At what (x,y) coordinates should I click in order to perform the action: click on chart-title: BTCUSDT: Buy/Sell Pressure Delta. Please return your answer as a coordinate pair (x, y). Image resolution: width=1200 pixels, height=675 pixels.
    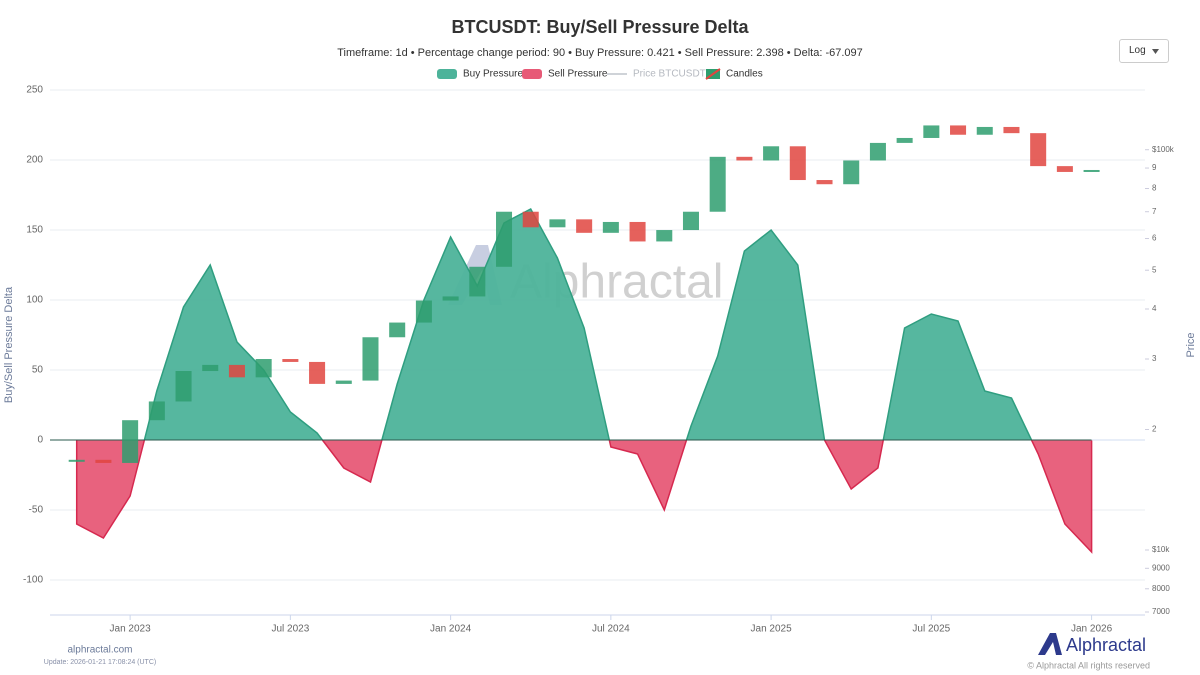
    Looking at the image, I should click on (600, 27).